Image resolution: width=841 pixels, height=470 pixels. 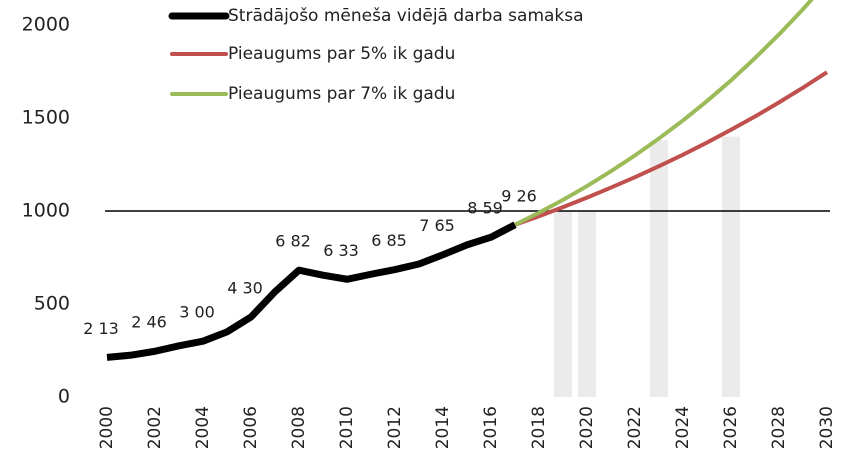 What do you see at coordinates (827, 427) in the screenshot?
I see `x-tick-label: 2030` at bounding box center [827, 427].